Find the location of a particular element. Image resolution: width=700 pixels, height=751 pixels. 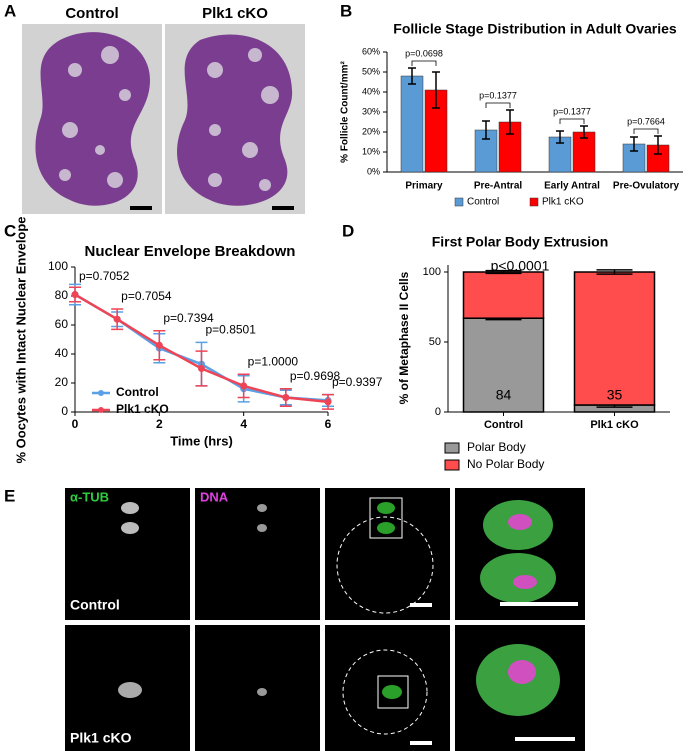

p-value: p=0.7394 is located at coordinates (188, 318).